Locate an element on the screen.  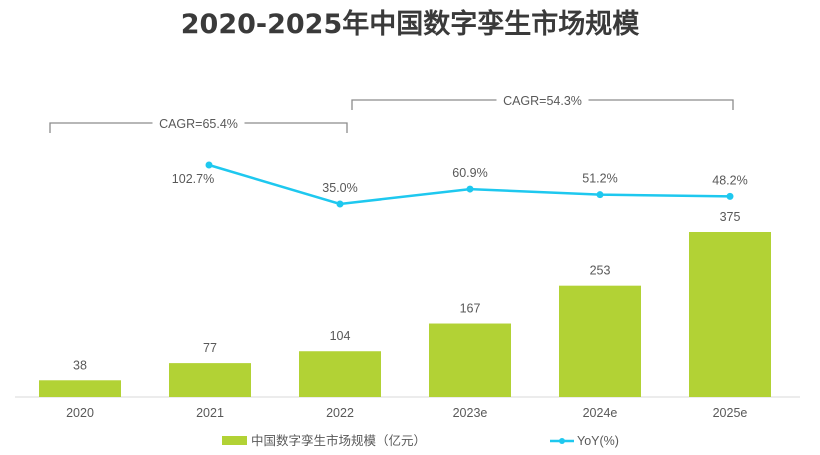
bar-label: 253 is located at coordinates (600, 271).